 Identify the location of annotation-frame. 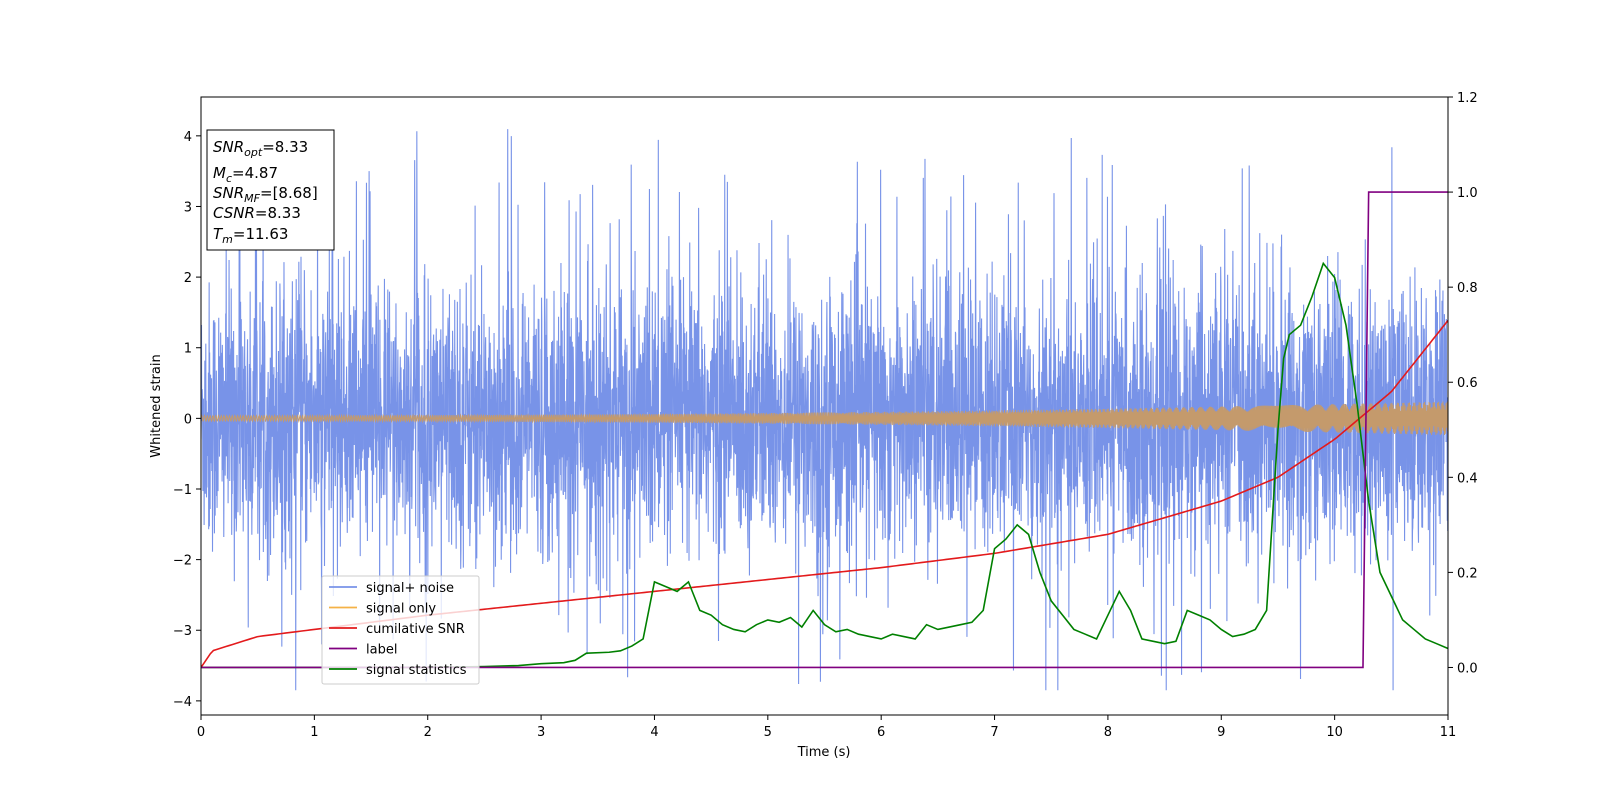
(270, 190).